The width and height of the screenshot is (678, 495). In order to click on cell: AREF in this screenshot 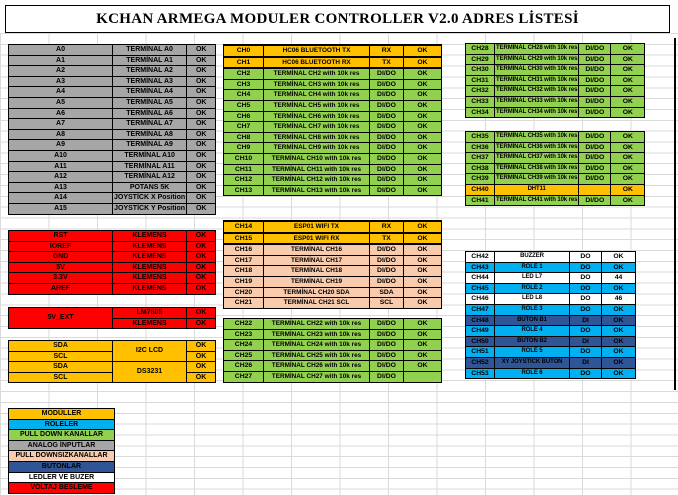, I will do `click(60, 288)`.